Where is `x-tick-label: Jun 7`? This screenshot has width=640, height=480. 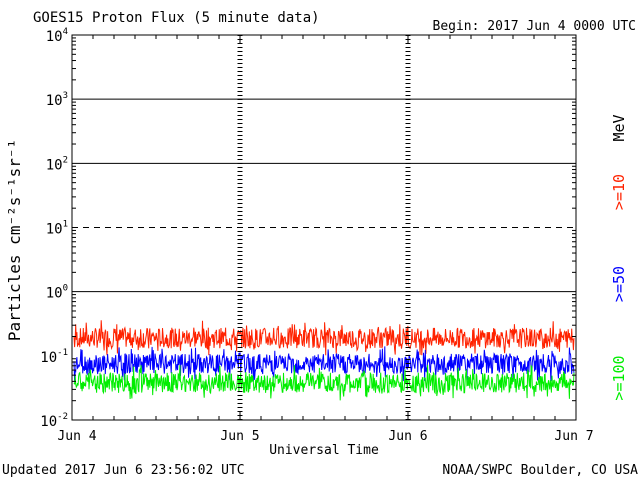 x-tick-label: Jun 7 is located at coordinates (573, 436).